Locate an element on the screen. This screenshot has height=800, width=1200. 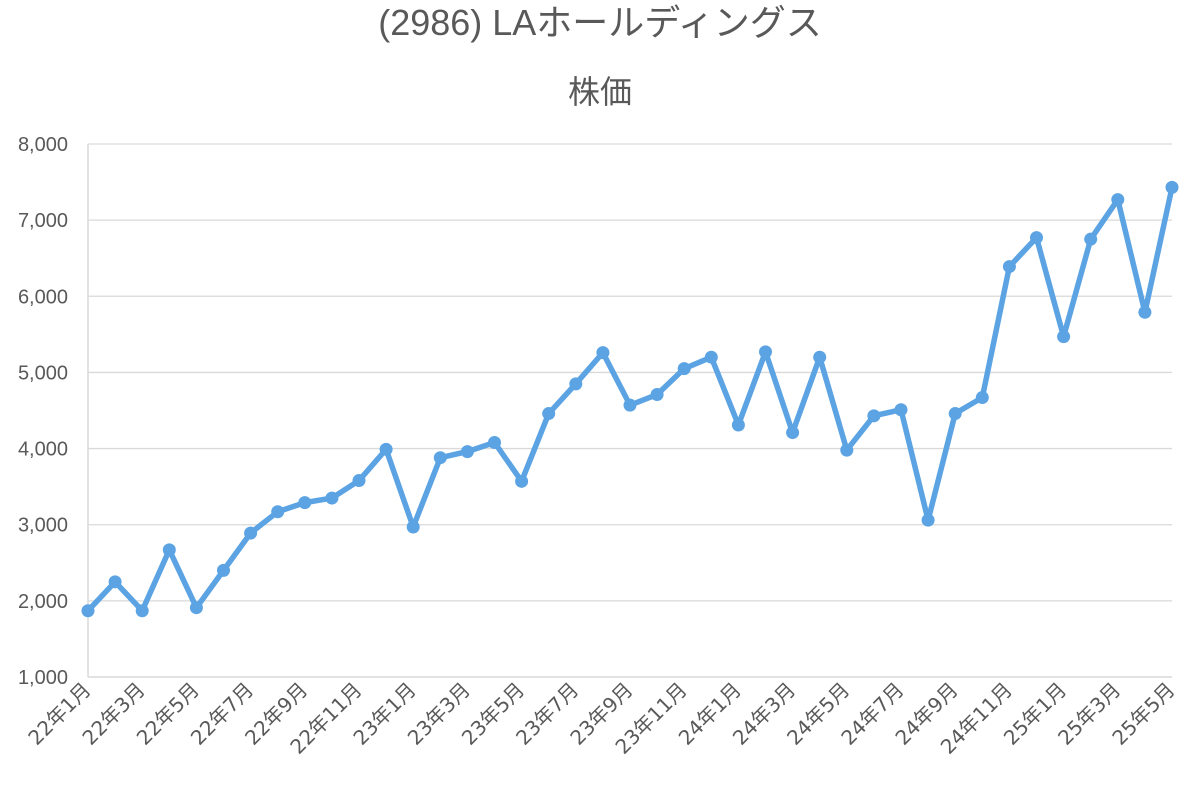
y-tick-label: 7,000 is located at coordinates (43, 221).